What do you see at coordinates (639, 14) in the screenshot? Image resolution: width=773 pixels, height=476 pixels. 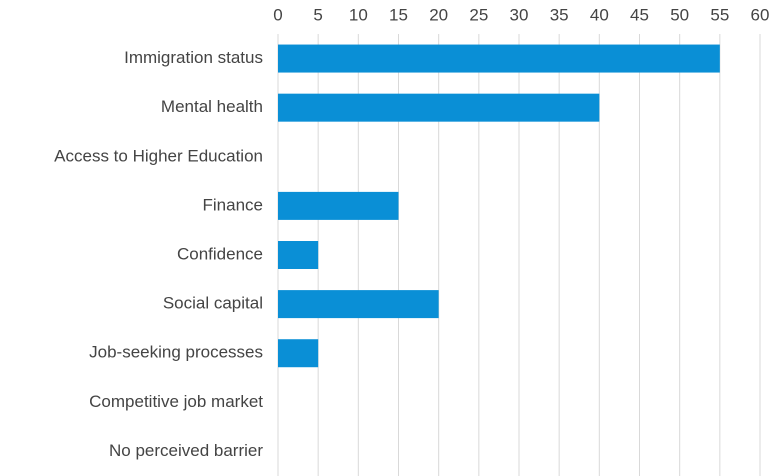 I see `x-tick-label: 45` at bounding box center [639, 14].